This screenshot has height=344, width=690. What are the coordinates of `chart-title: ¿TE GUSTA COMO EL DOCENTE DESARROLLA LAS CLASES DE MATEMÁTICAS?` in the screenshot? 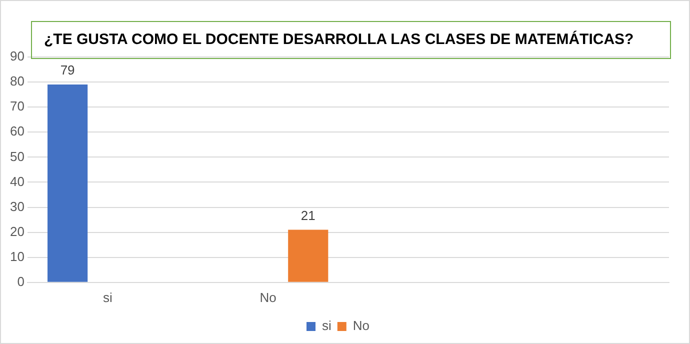 It's located at (339, 39).